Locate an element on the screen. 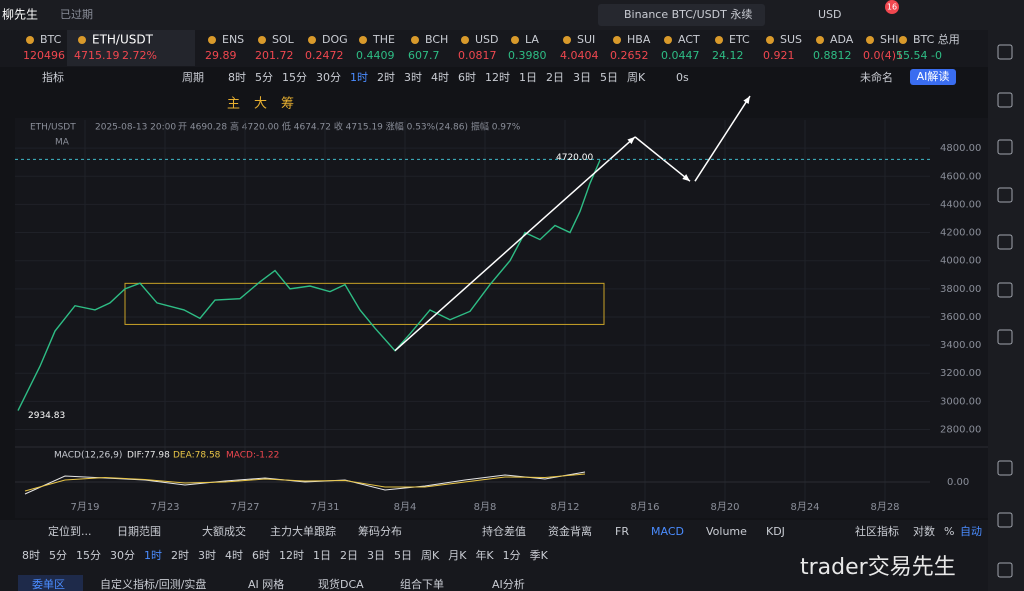 The width and height of the screenshot is (1024, 591). bottom-tab: 现货DCA is located at coordinates (341, 584).